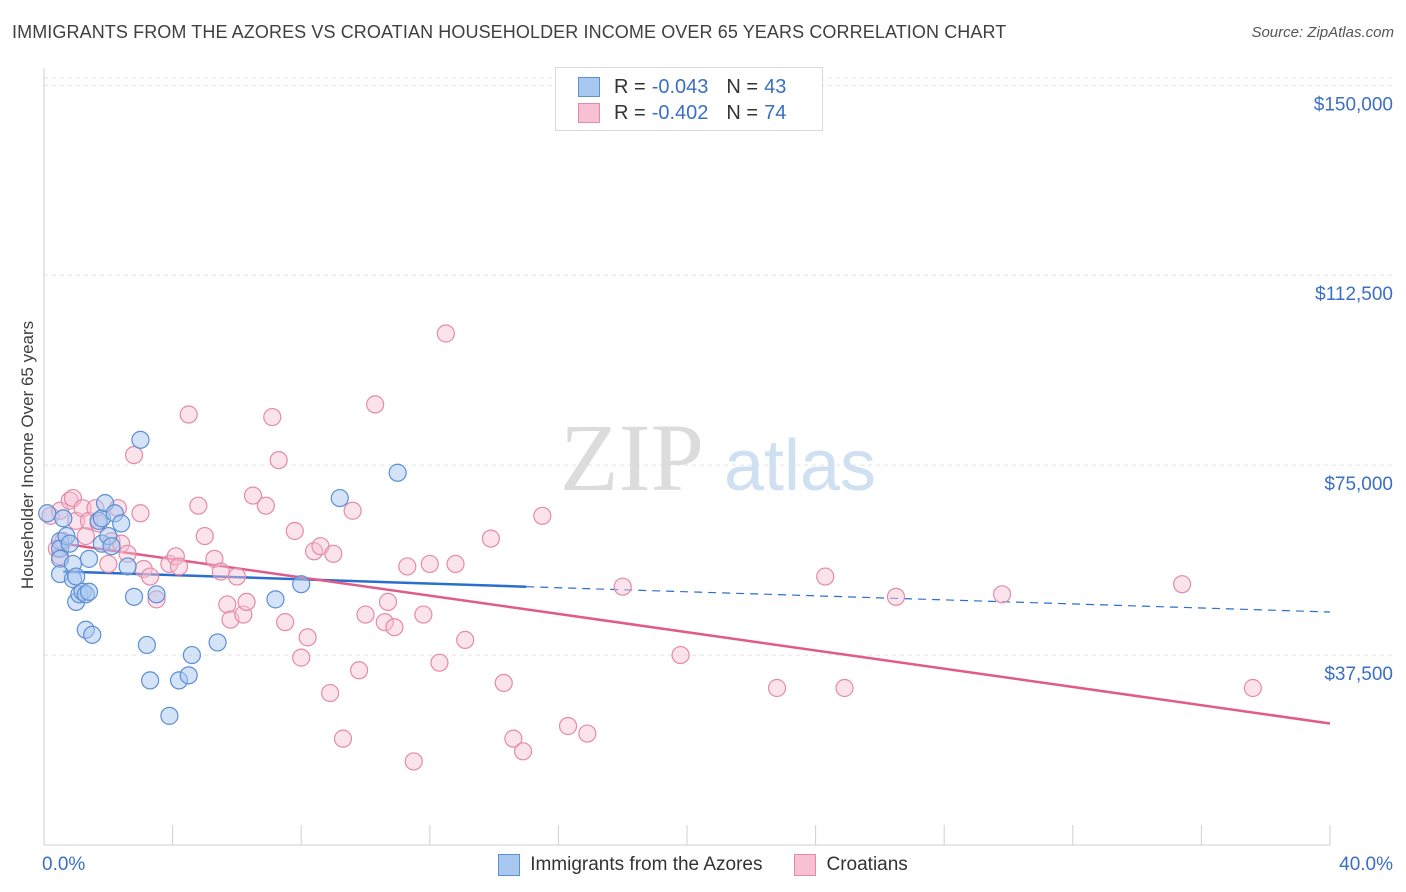 The width and height of the screenshot is (1406, 892). I want to click on y-tick-label: $150,000, so click(1353, 104).